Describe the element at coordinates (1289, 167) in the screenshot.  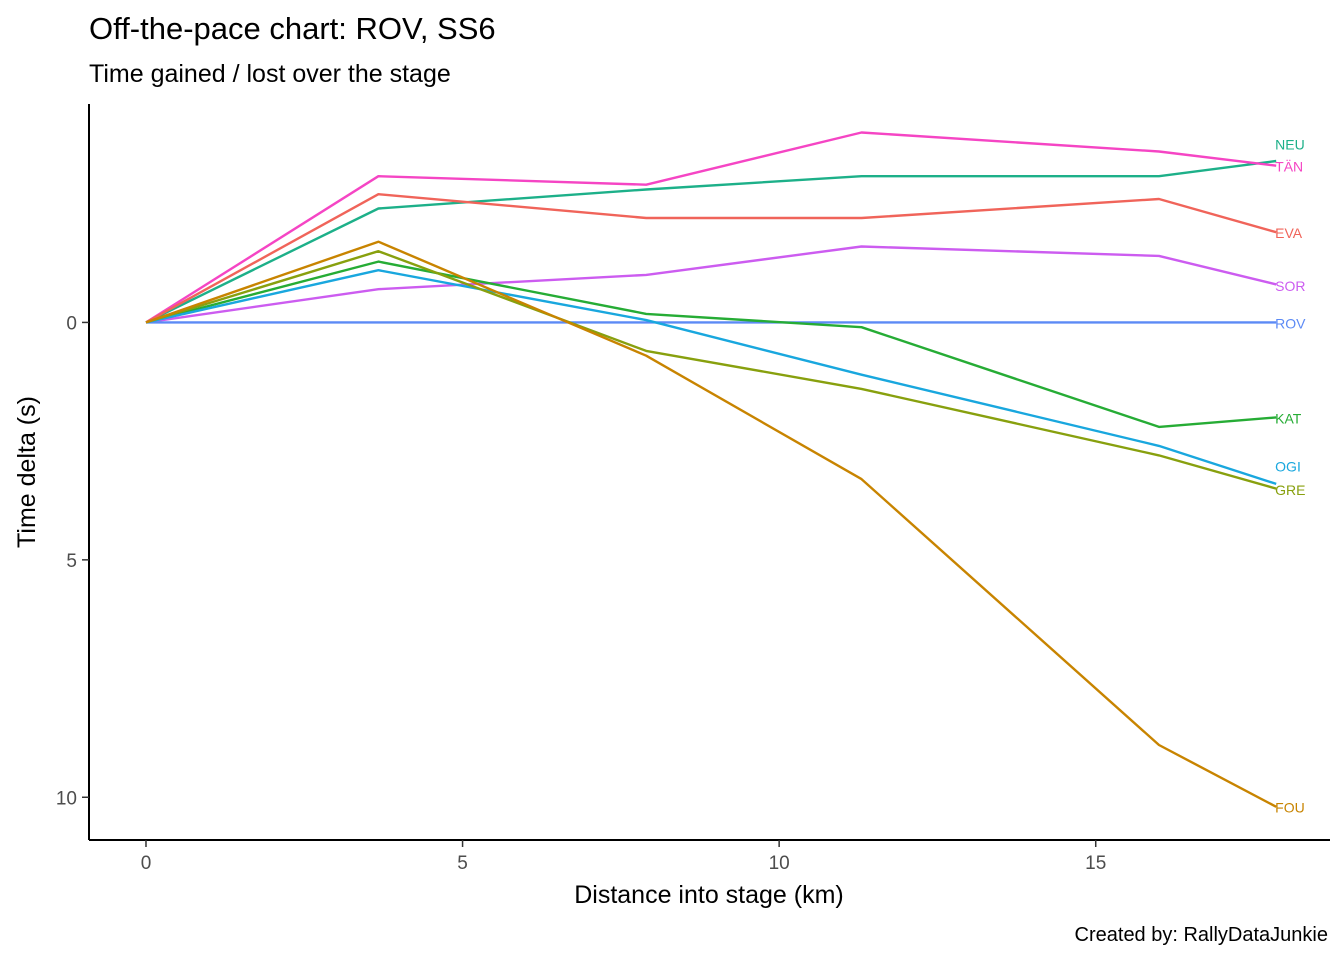
I see `end-label-tän: TÄN` at that location.